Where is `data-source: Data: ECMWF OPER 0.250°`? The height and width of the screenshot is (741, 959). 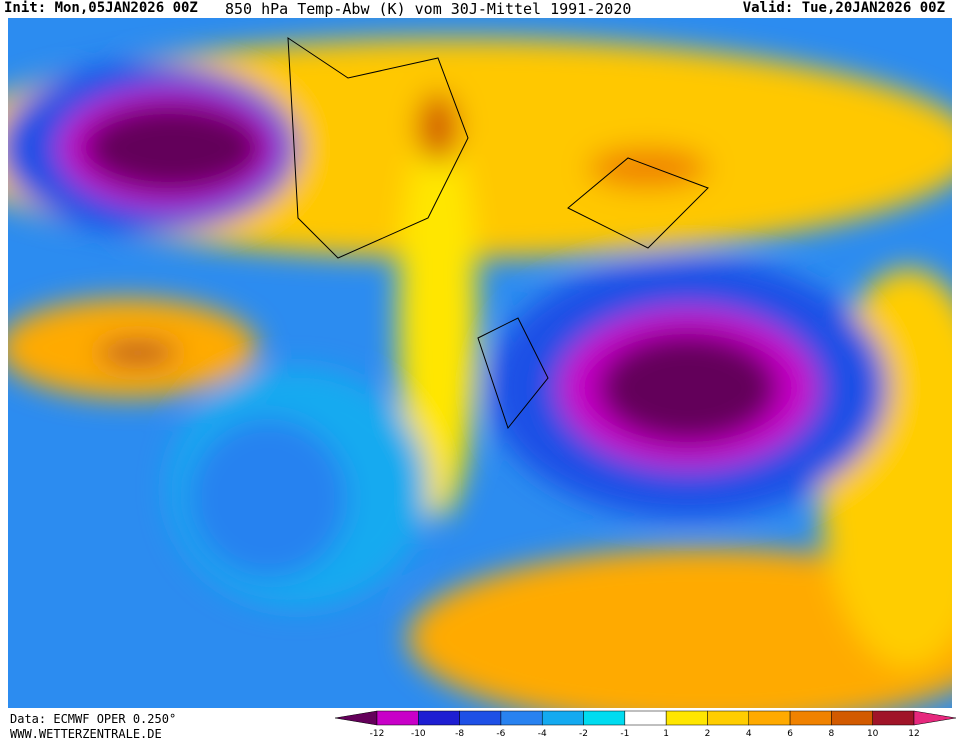
data-source: Data: ECMWF OPER 0.250° is located at coordinates (93, 719).